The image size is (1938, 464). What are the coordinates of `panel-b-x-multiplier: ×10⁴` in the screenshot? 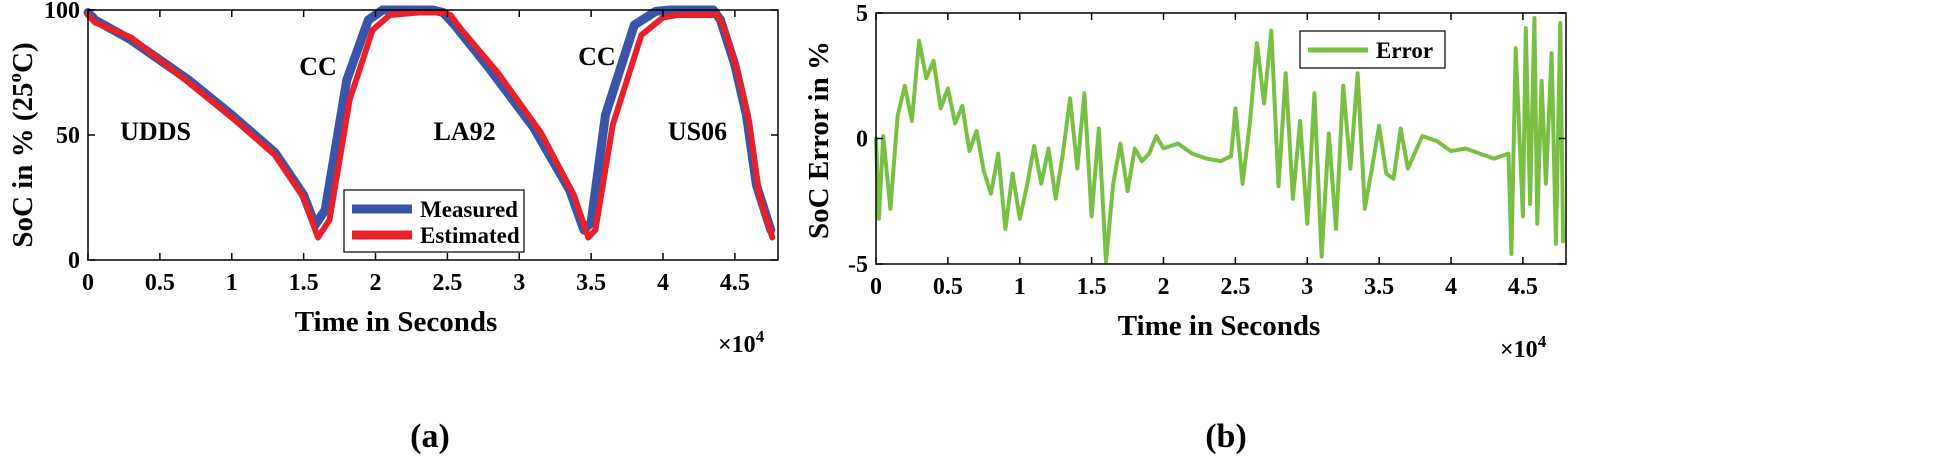 It's located at (1523, 347).